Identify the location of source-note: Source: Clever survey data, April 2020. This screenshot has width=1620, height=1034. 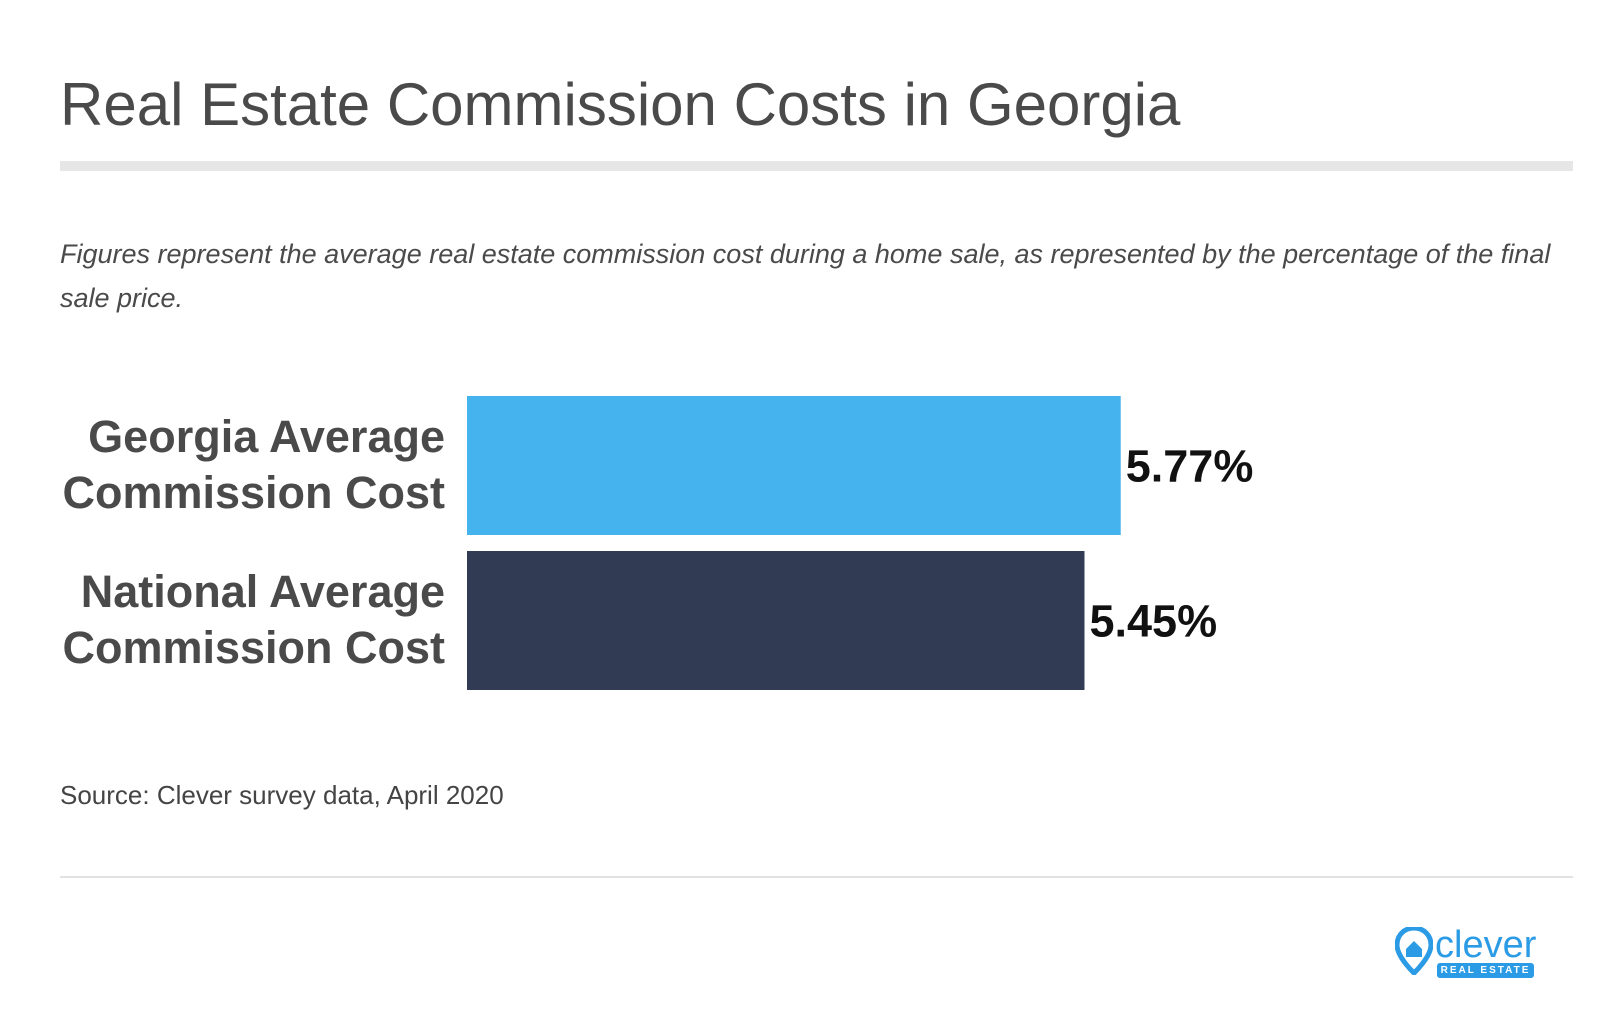
(282, 795).